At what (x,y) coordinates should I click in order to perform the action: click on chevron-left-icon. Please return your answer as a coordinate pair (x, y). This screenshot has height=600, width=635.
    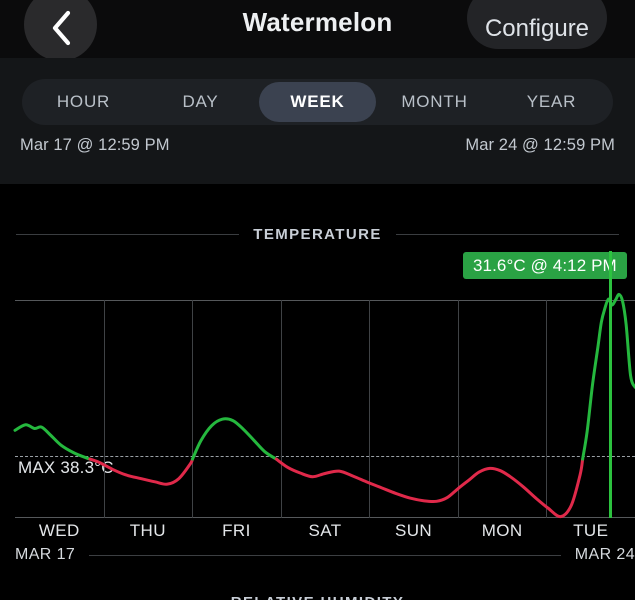
    Looking at the image, I should click on (61, 25).